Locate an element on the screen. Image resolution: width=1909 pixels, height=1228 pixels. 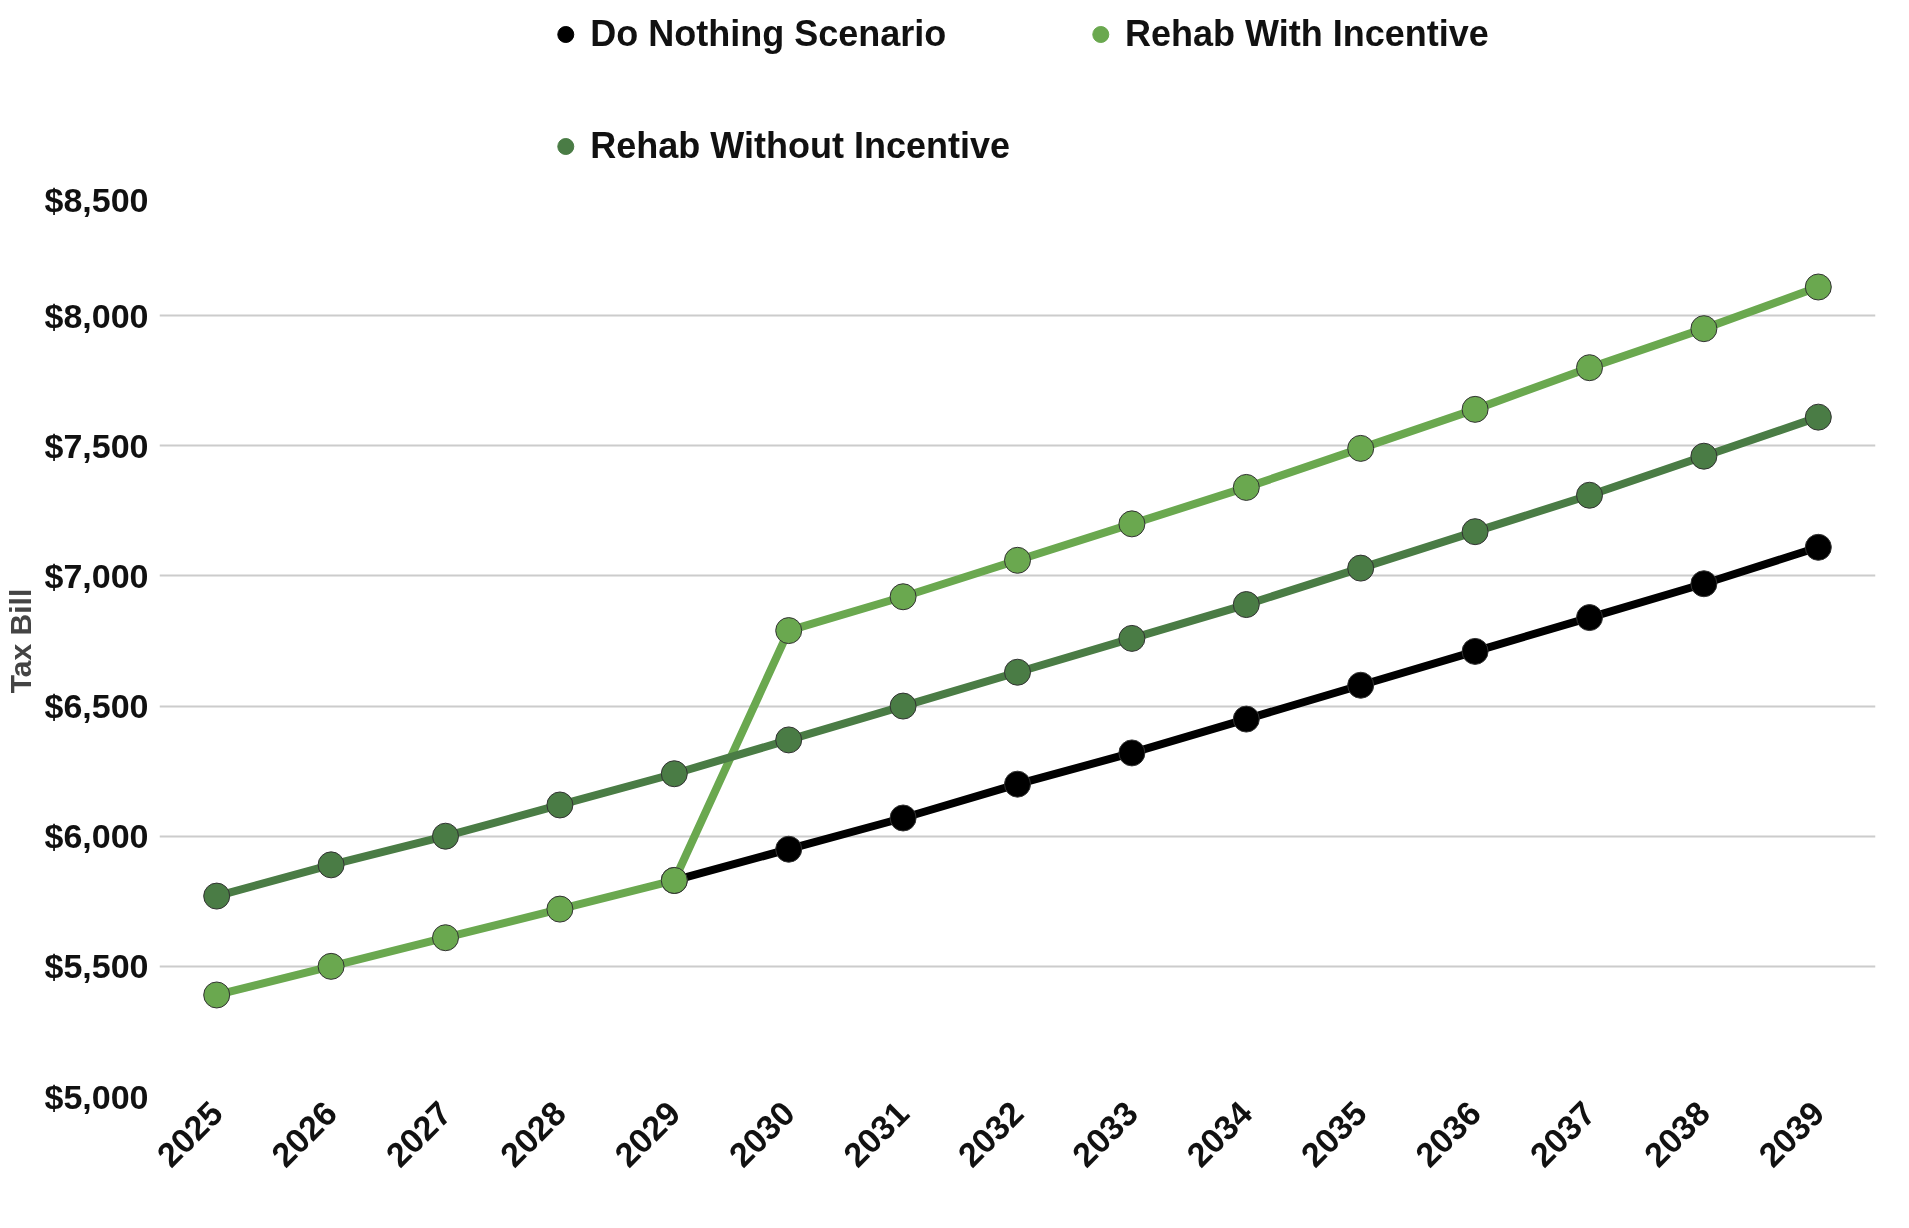
y-tick-label: $8,500 is located at coordinates (96, 199).